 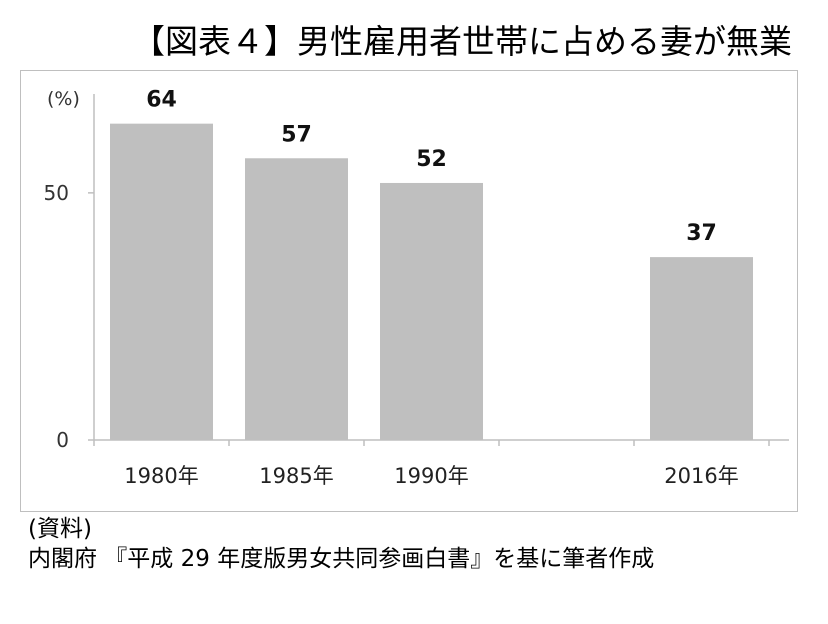 I want to click on y-tick-label: 0, so click(x=62, y=440).